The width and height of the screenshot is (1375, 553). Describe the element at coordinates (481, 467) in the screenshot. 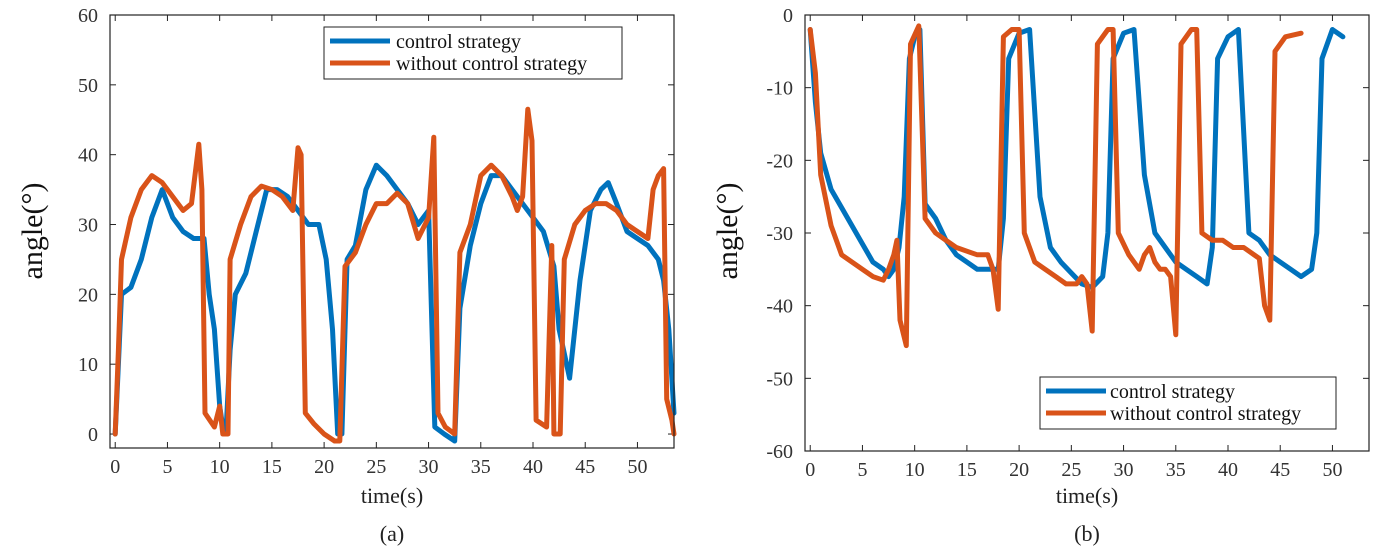

I see `chart-a-xtick-label: 35` at that location.